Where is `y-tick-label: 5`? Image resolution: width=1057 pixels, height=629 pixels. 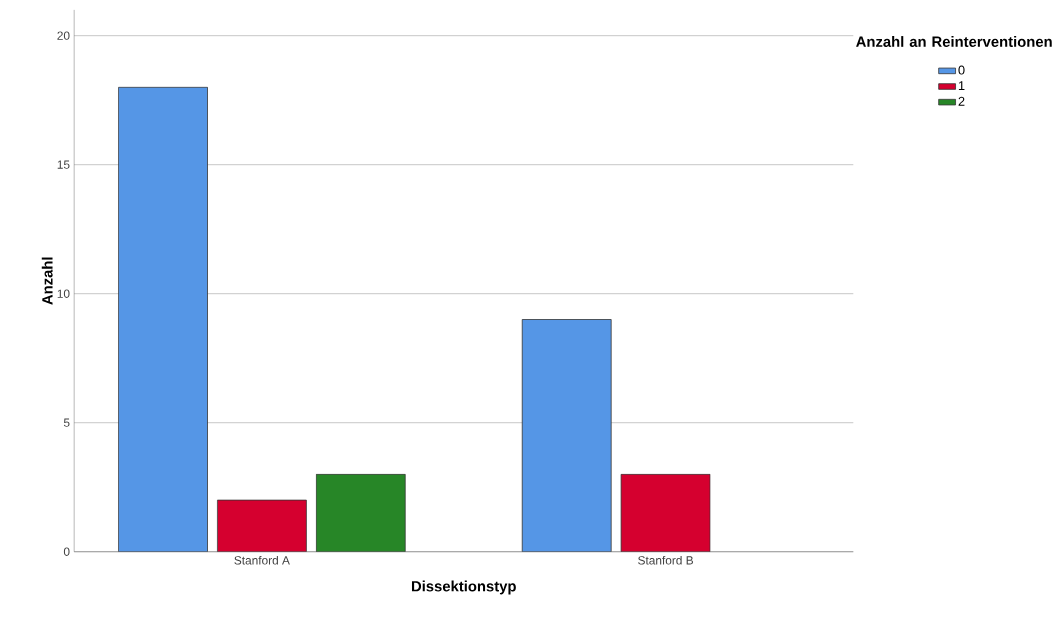 y-tick-label: 5 is located at coordinates (66, 422).